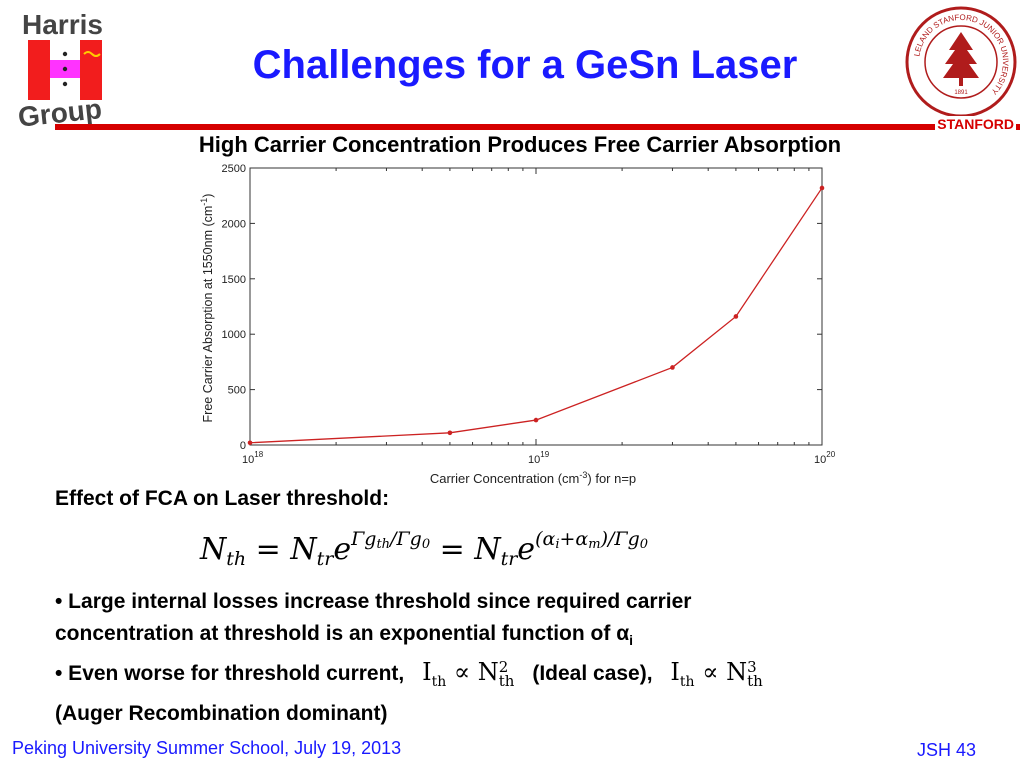  I want to click on relation-auger-prop: ∝, so click(710, 672).